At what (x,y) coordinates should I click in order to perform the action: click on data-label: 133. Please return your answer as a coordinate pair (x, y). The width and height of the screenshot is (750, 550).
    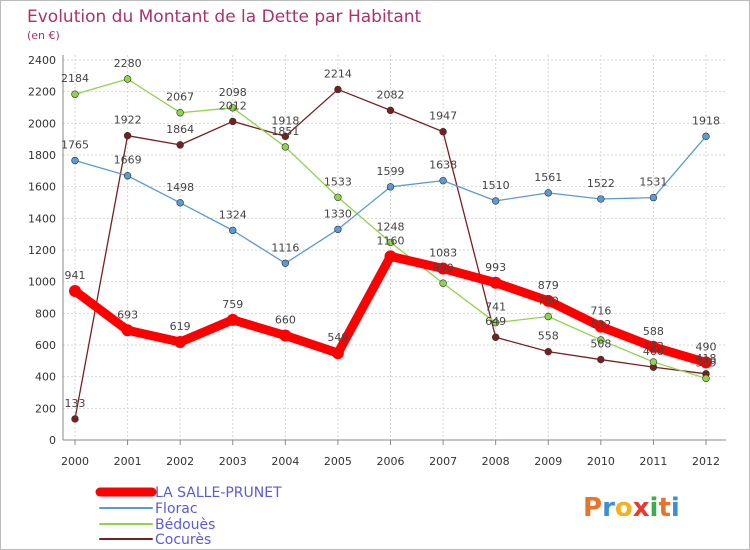
    Looking at the image, I should click on (75, 403).